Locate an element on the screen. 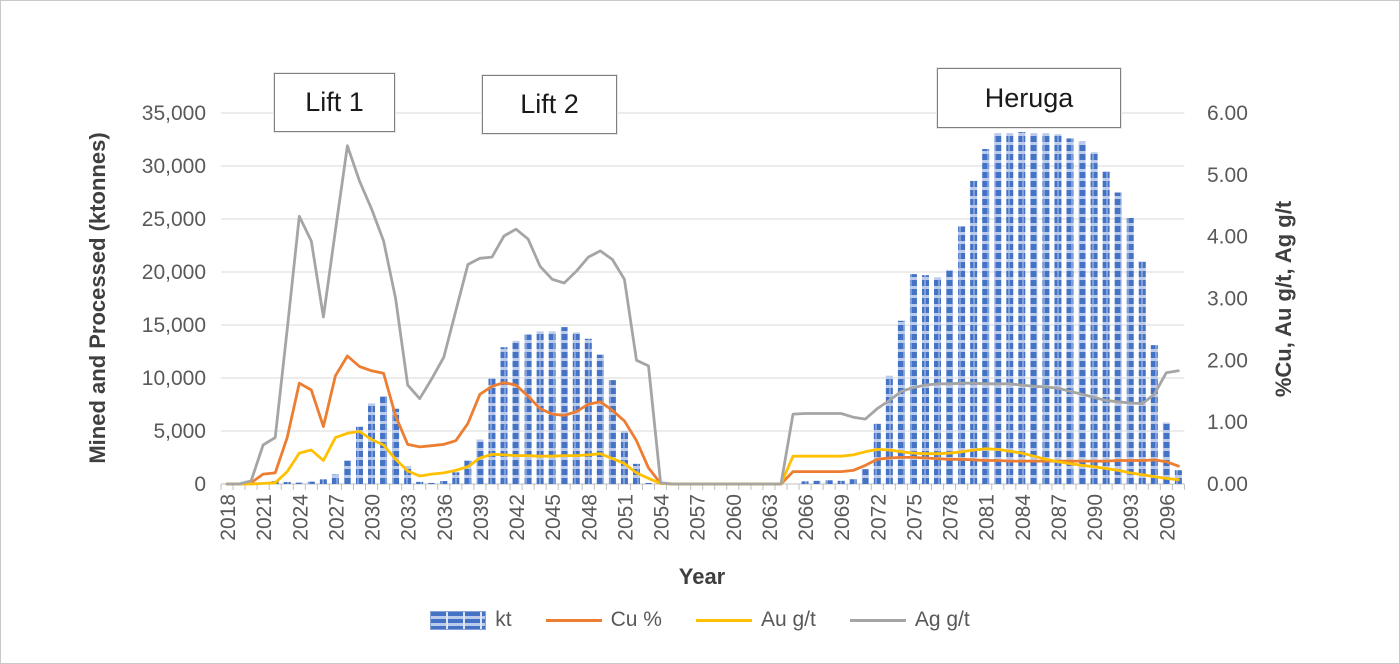 This screenshot has width=1400, height=664. x-axis-tick-label: 2093 is located at coordinates (1131, 517).